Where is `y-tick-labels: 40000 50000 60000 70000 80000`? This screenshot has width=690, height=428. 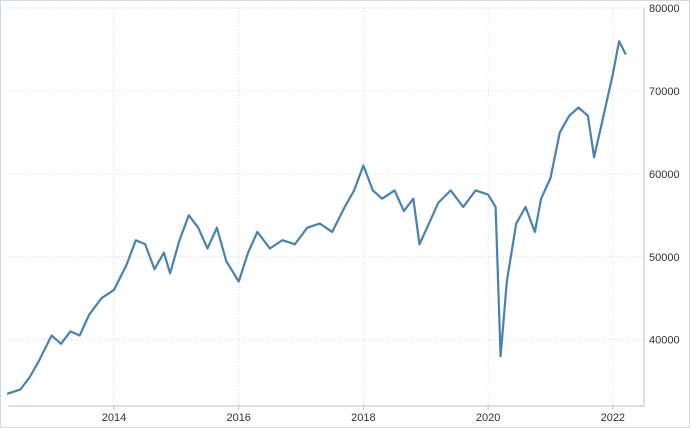 y-tick-labels: 40000 50000 60000 70000 80000 is located at coordinates (664, 175).